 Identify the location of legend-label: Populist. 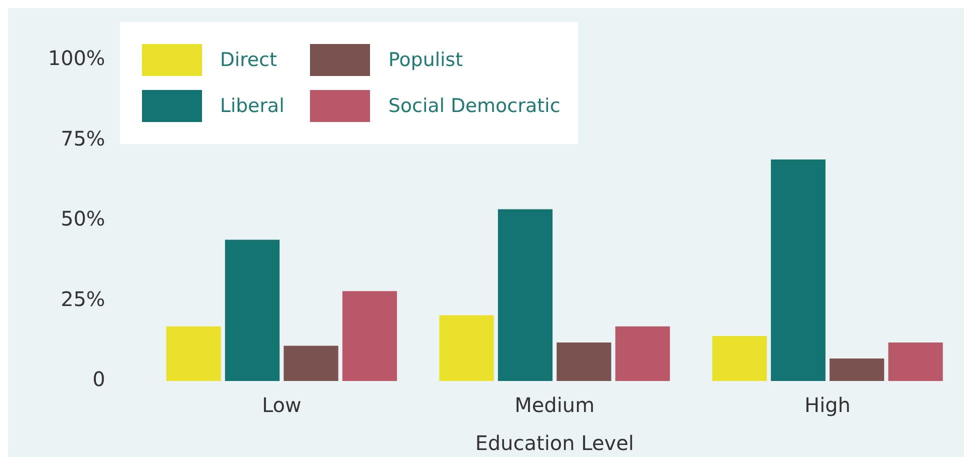
(425, 60).